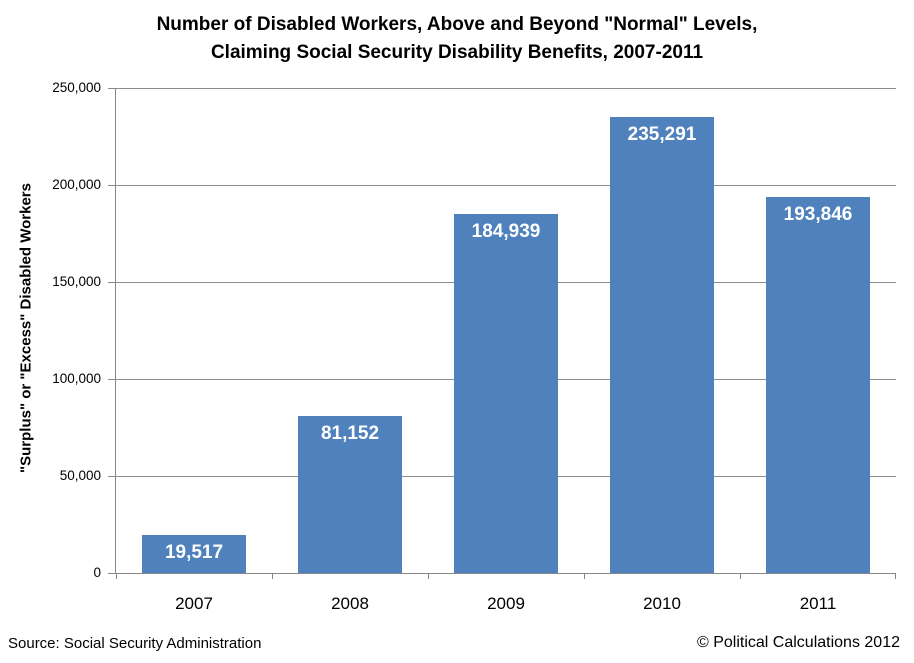  I want to click on y-axis-title: "Surplus" or "Excess" Disabled Workers, so click(26, 328).